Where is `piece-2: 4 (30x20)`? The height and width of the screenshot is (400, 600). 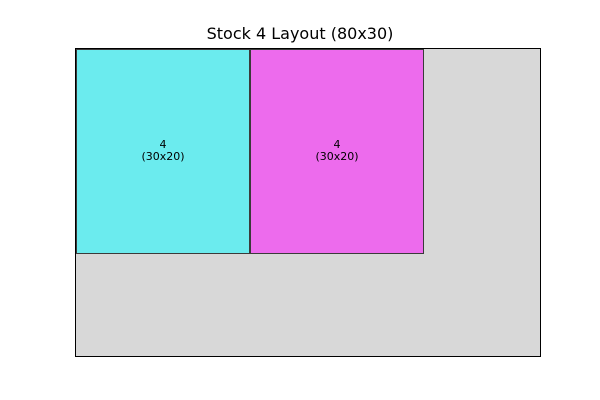
piece-2: 4 (30x20) is located at coordinates (337, 151).